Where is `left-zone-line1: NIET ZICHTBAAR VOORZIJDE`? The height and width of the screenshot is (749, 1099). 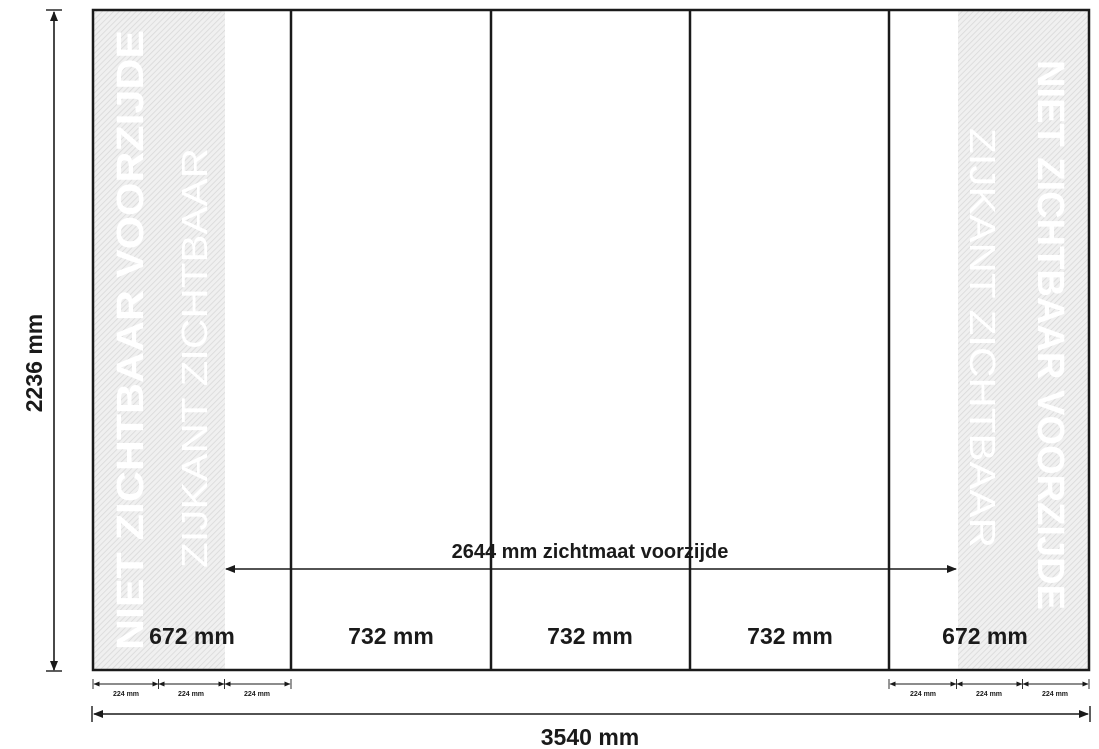
left-zone-line1: NIET ZICHTBAAR VOORZIJDE is located at coordinates (131, 340).